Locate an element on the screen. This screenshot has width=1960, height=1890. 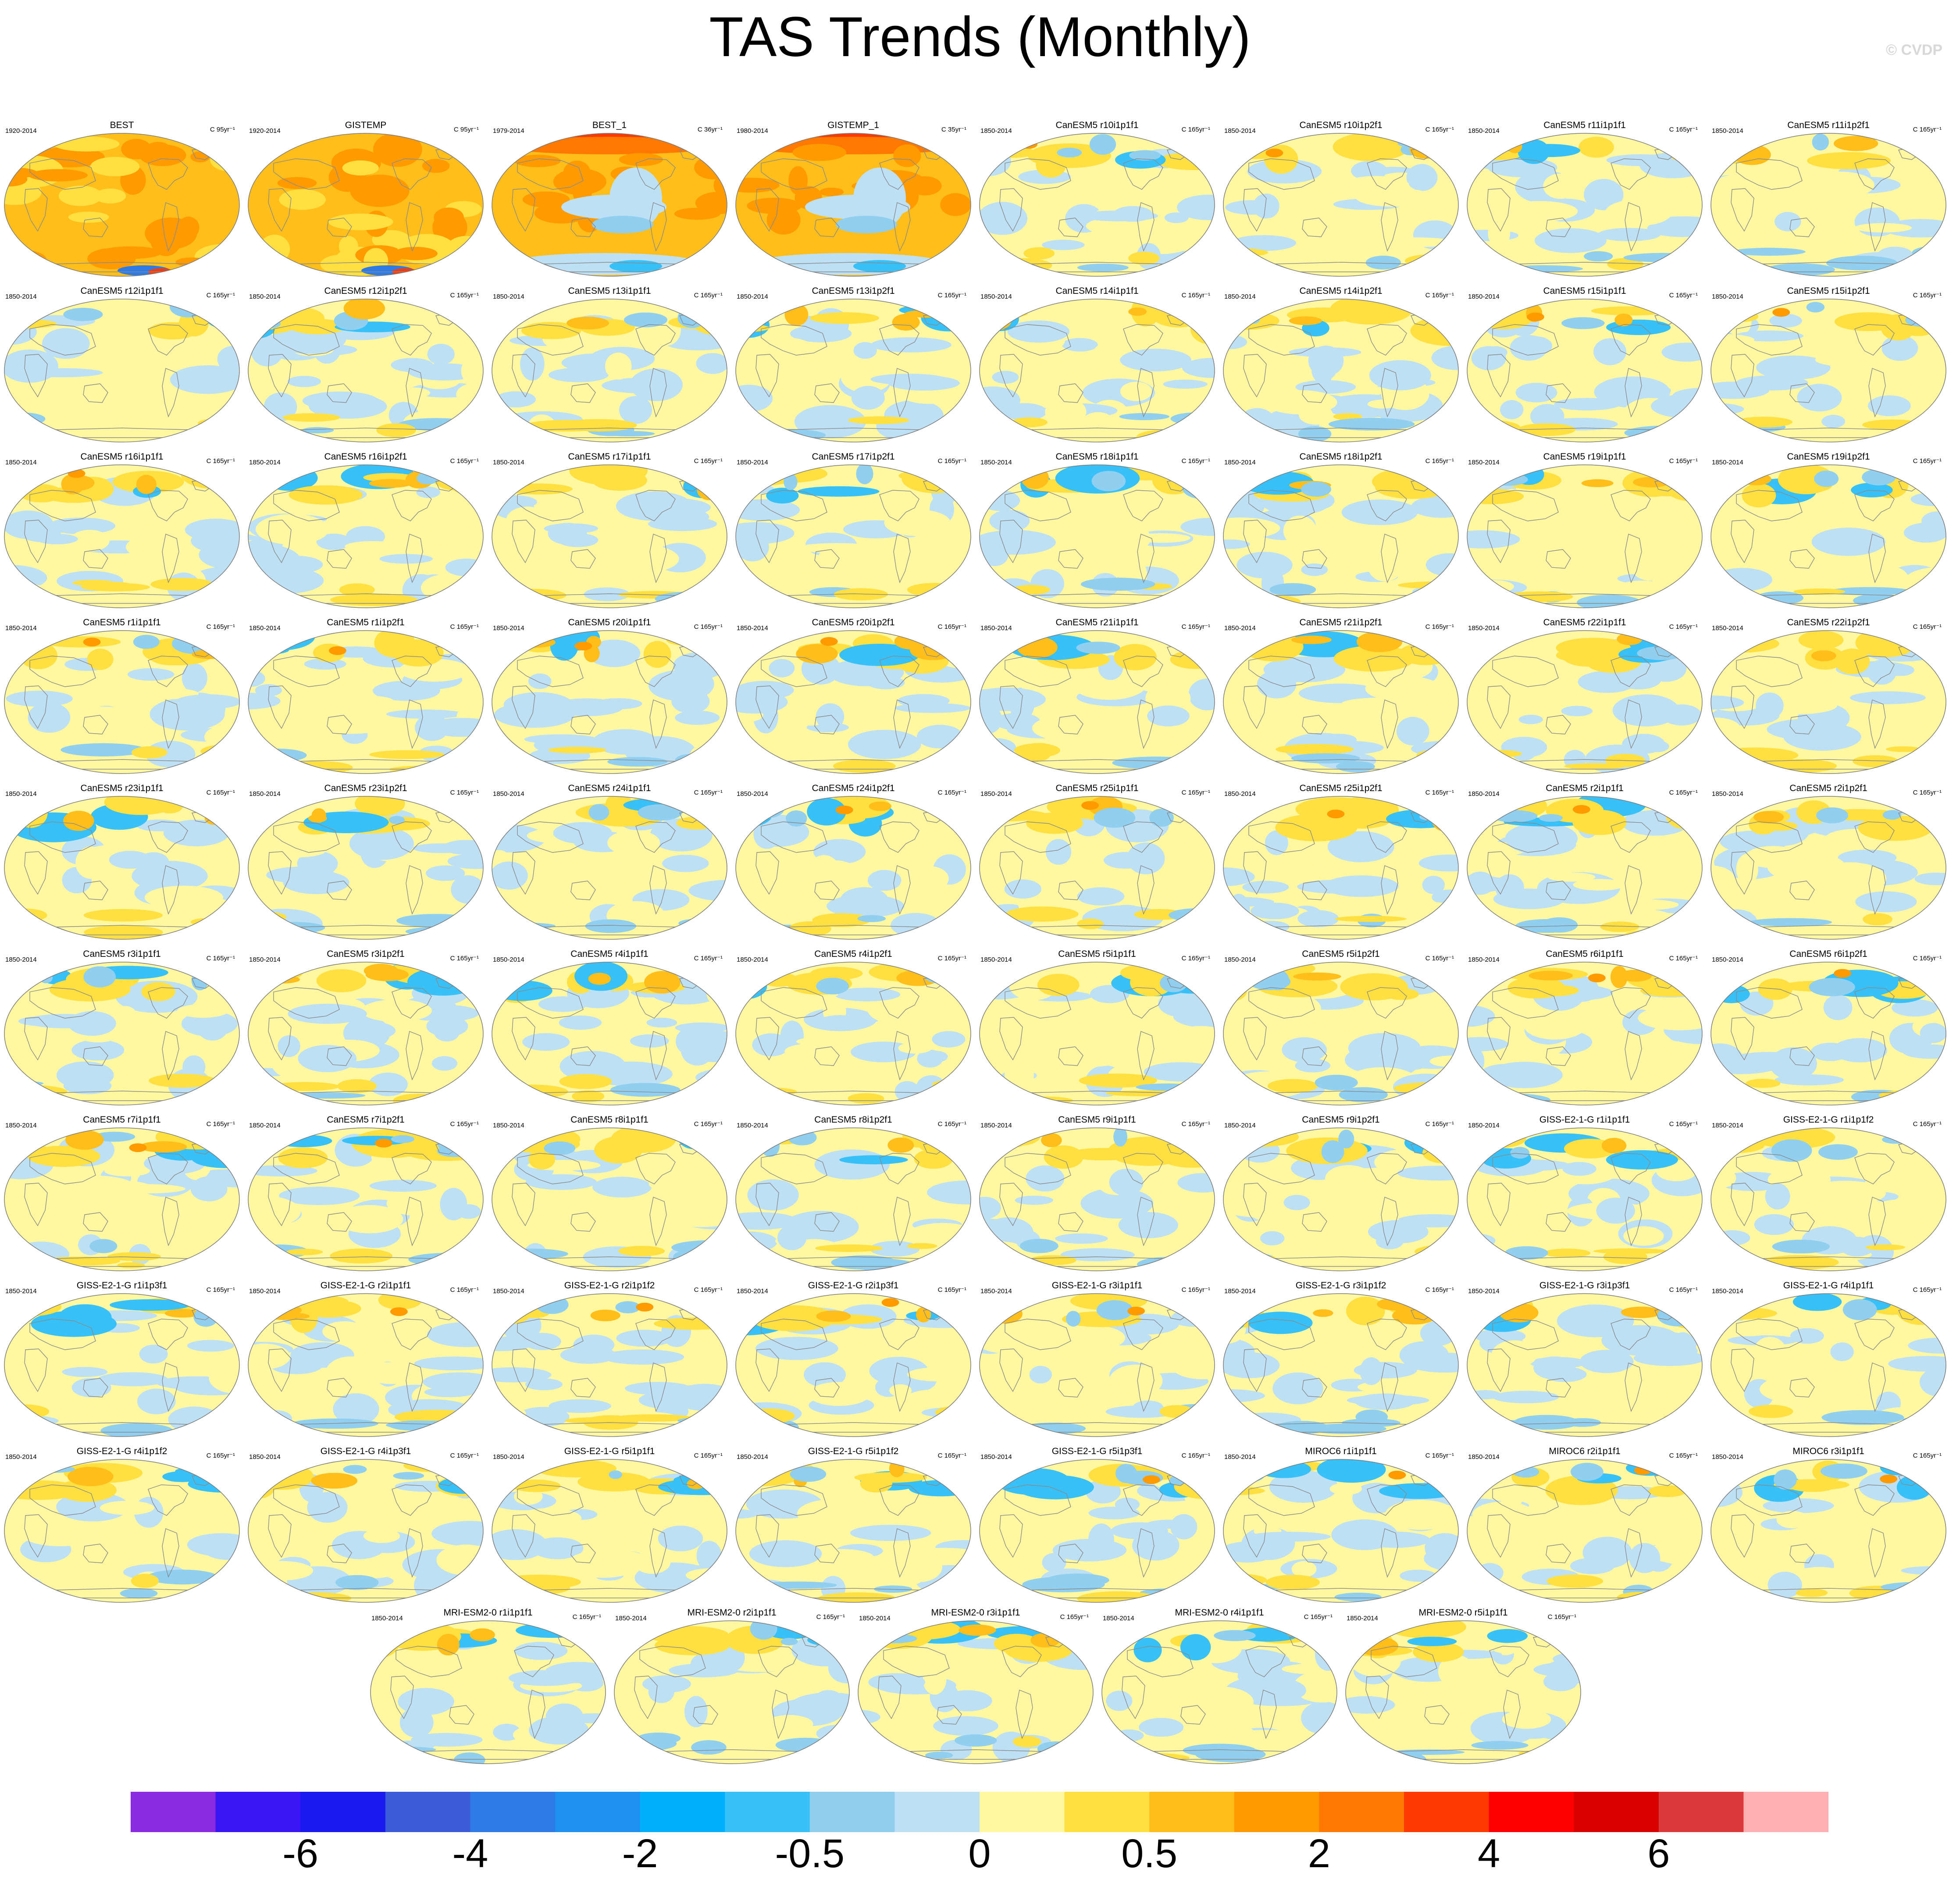
panel-title: CanESM5 r25i1p1f1 is located at coordinates (1097, 788).